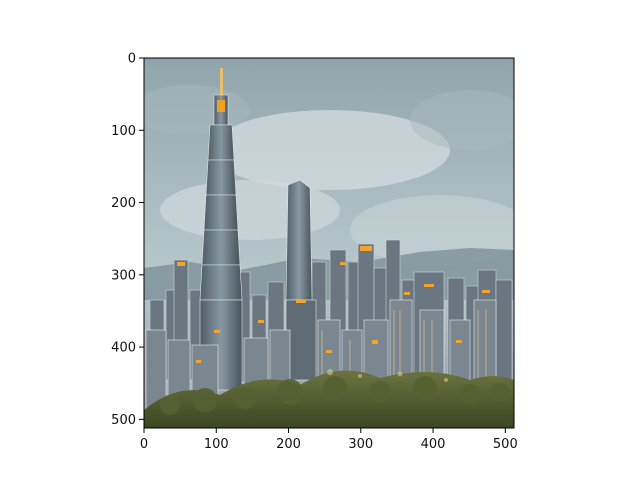 This screenshot has height=480, width=640. I want to click on x-tick-label: 400, so click(433, 444).